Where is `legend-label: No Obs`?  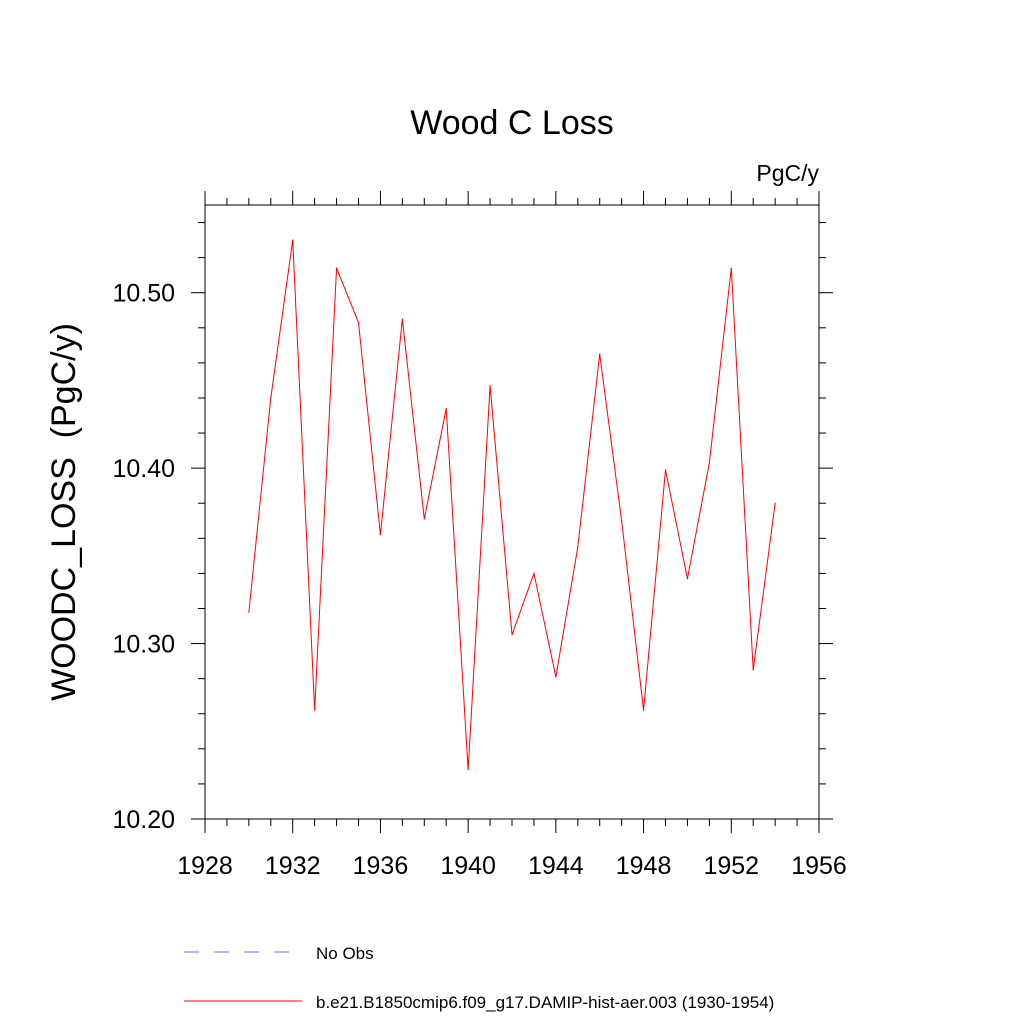
legend-label: No Obs is located at coordinates (345, 953).